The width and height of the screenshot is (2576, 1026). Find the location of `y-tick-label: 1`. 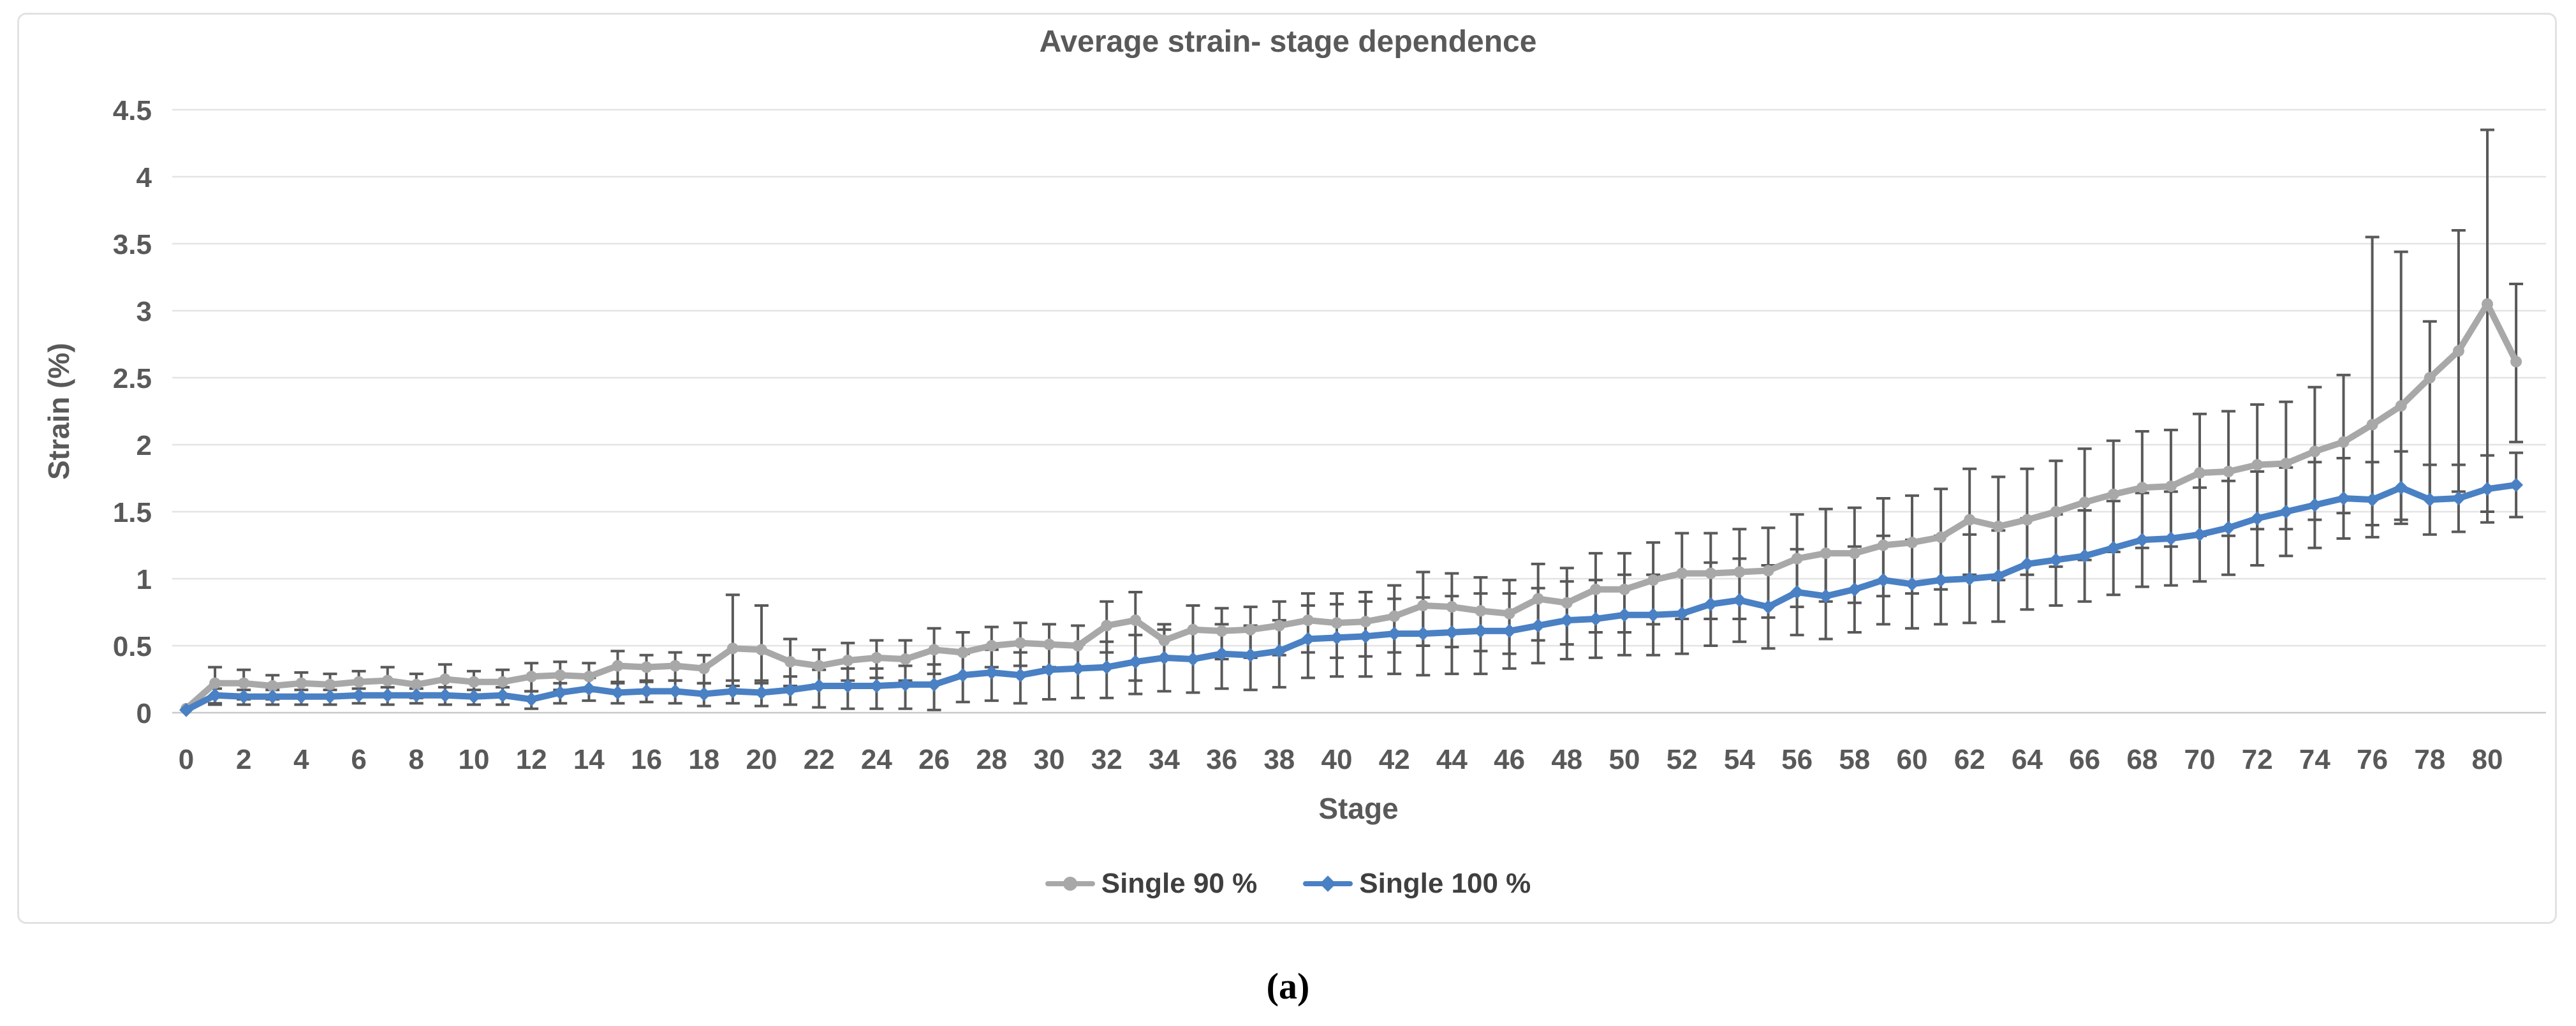

y-tick-label: 1 is located at coordinates (144, 579).